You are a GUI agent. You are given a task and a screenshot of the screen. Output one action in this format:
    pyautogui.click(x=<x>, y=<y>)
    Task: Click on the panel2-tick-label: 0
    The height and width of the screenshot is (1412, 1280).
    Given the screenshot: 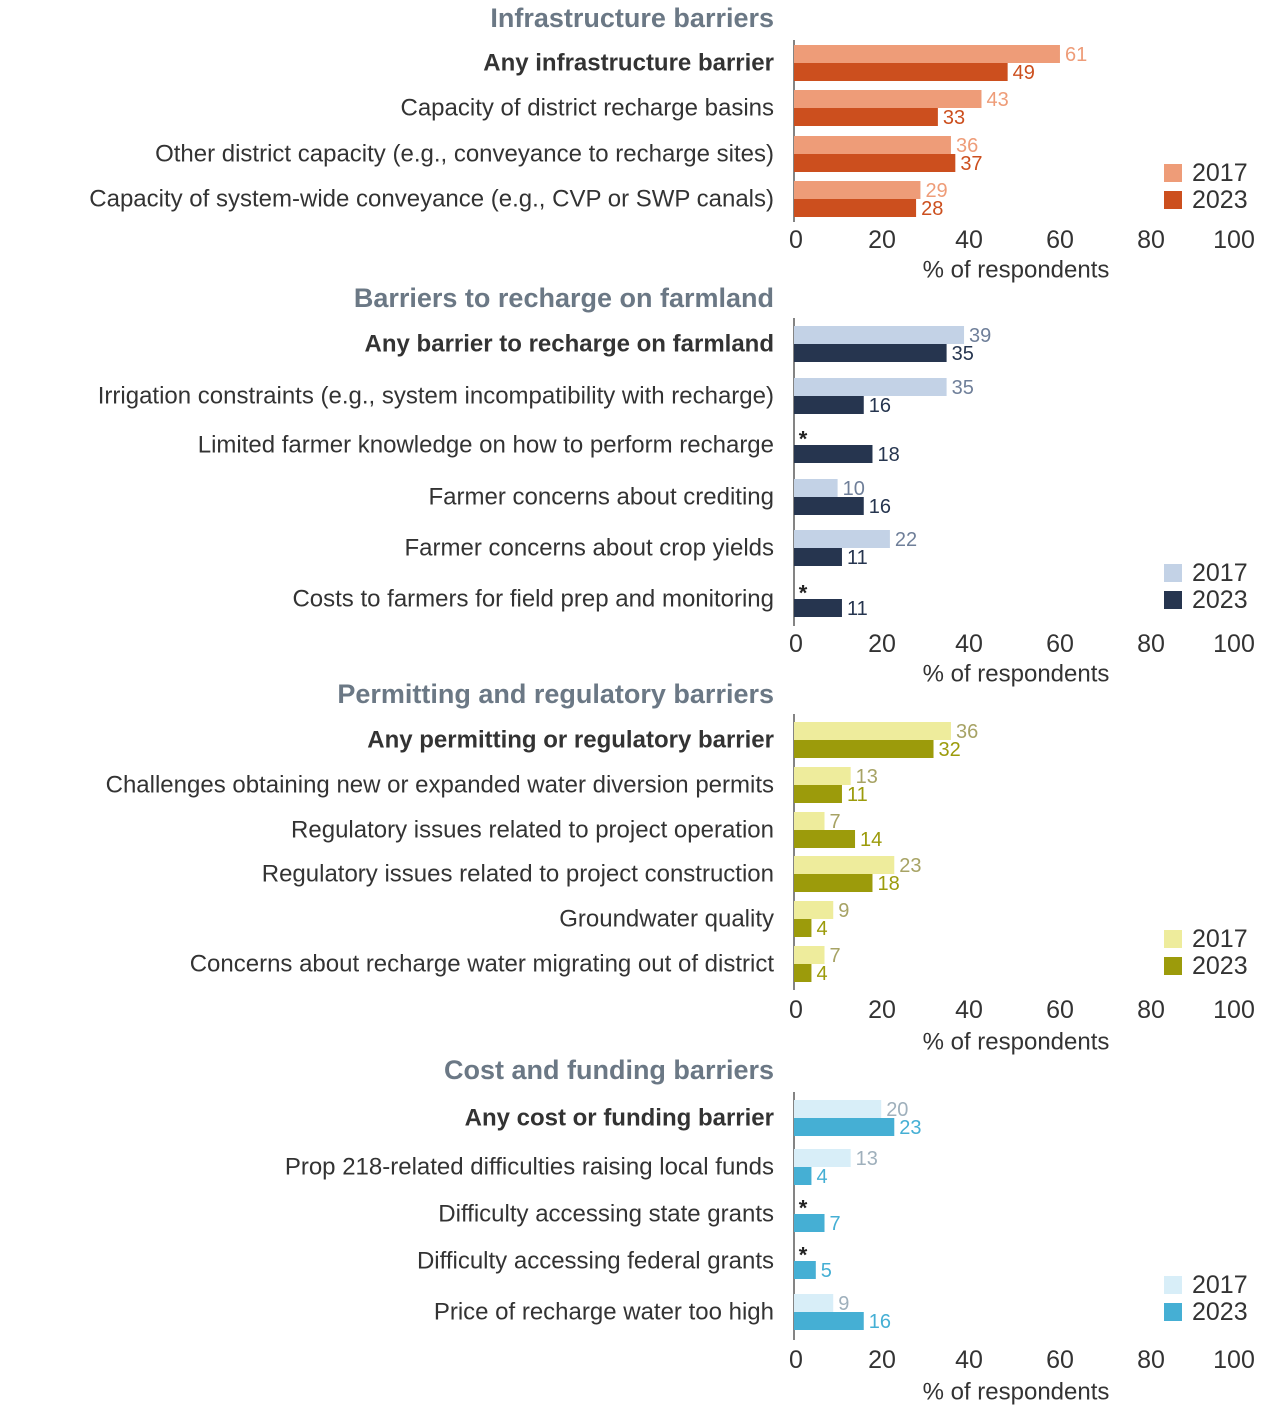 What is the action you would take?
    pyautogui.click(x=796, y=644)
    